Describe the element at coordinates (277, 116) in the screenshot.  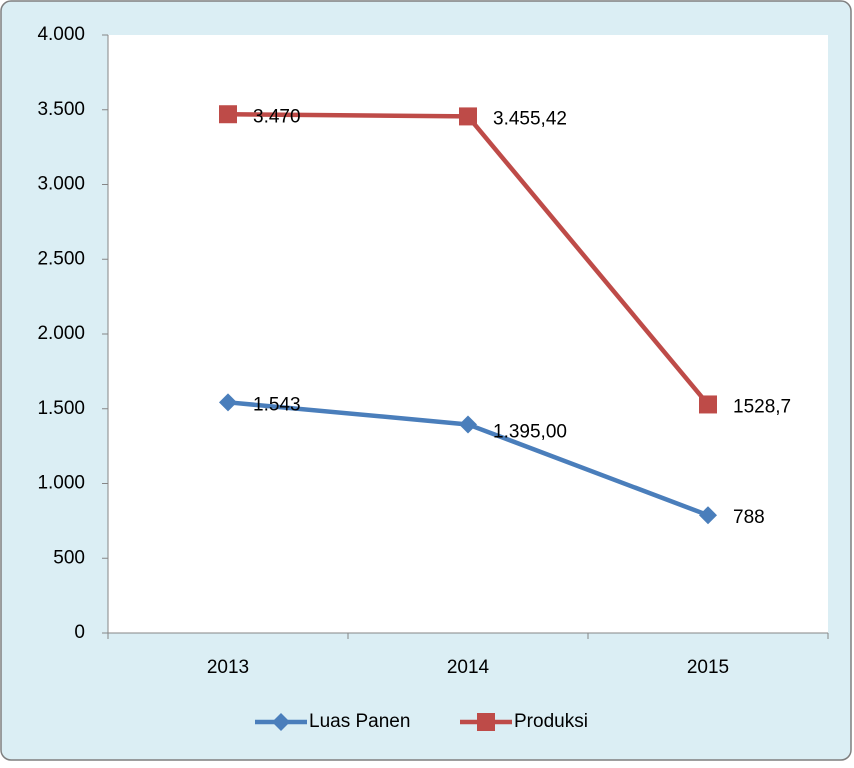
I see `data-label: 3.470` at that location.